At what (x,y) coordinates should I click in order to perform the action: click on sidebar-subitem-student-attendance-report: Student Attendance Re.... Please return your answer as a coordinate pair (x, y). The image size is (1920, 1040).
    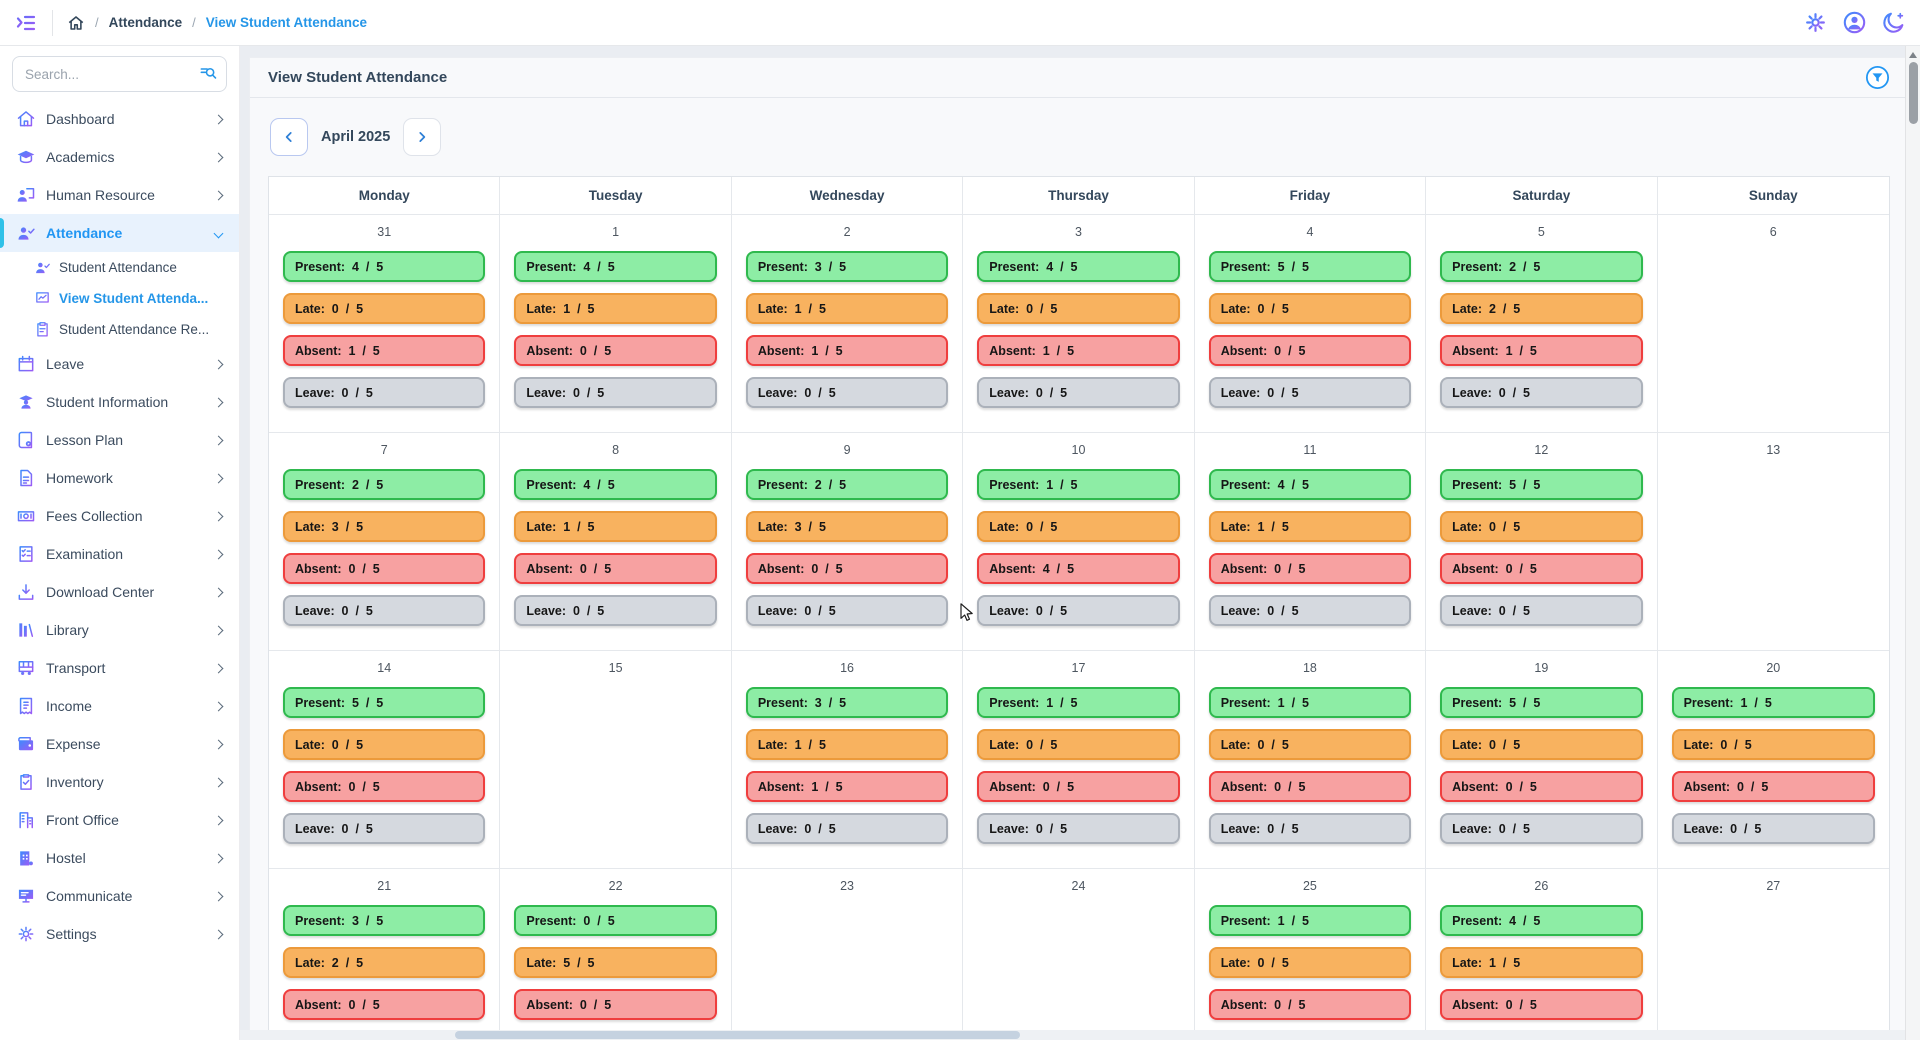
    Looking at the image, I should click on (119, 329).